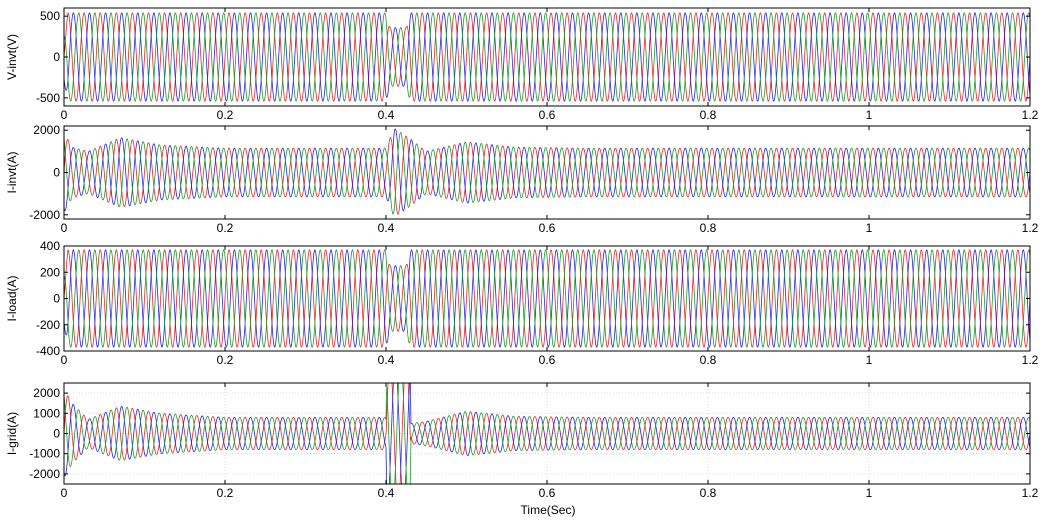 The height and width of the screenshot is (520, 1046). Describe the element at coordinates (50, 16) in the screenshot. I see `y-tick-label: 500` at that location.